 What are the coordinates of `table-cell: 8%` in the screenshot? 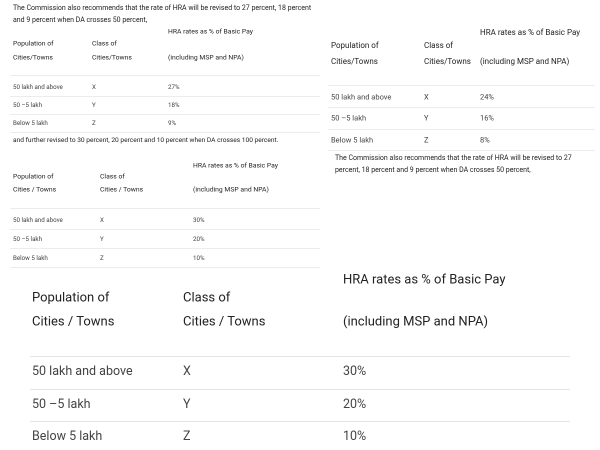 It's located at (485, 140).